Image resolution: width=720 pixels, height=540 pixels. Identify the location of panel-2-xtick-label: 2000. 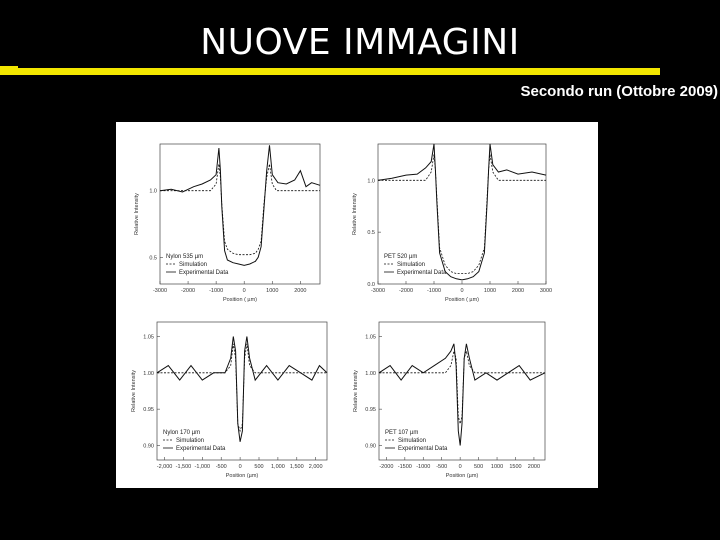
(518, 291).